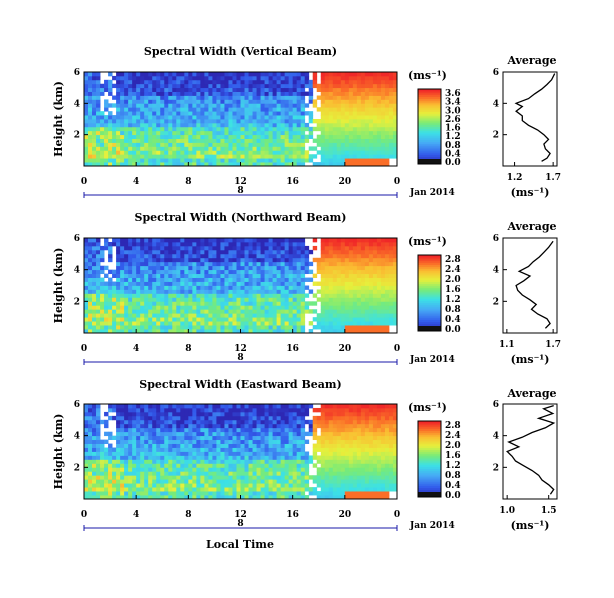 This screenshot has height=598, width=614. Describe the element at coordinates (241, 452) in the screenshot. I see `heatmap` at that location.